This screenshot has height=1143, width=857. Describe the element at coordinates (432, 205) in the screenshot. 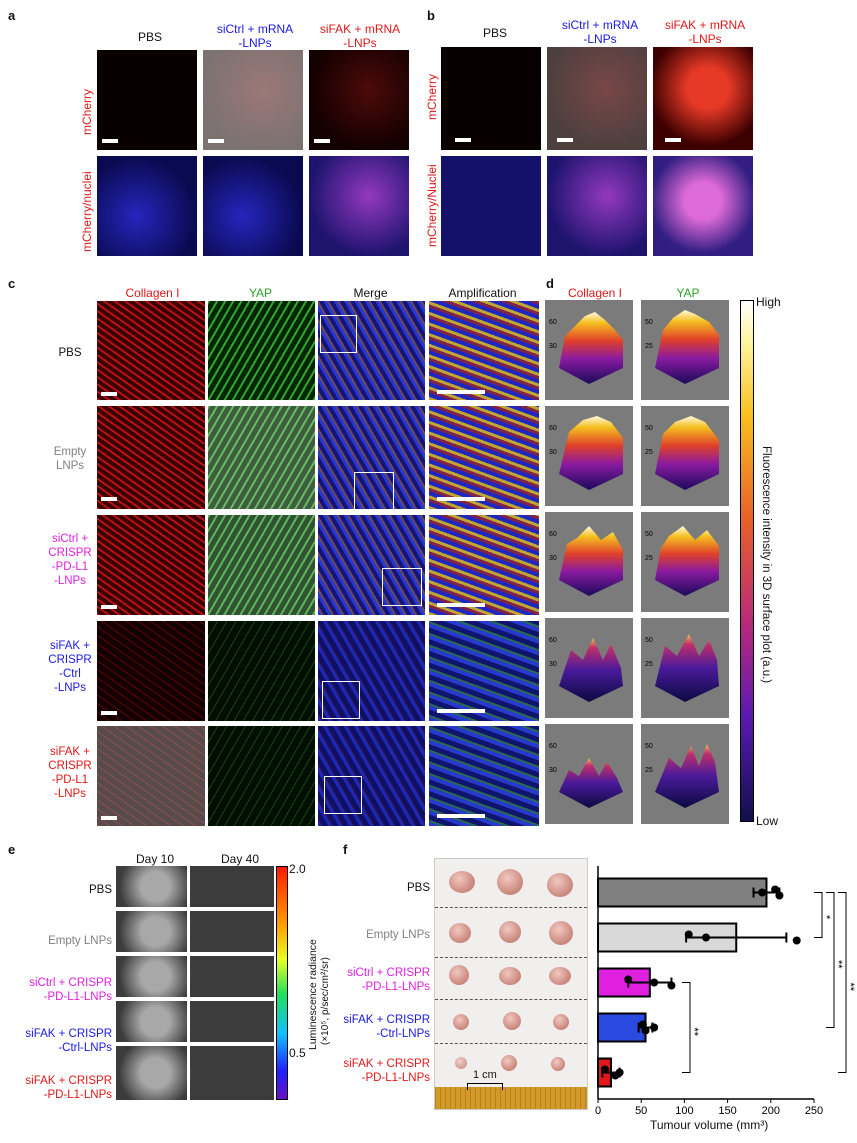

I see `panel-b-row-mcherry-nuclei: mCherry/Nuclei` at that location.